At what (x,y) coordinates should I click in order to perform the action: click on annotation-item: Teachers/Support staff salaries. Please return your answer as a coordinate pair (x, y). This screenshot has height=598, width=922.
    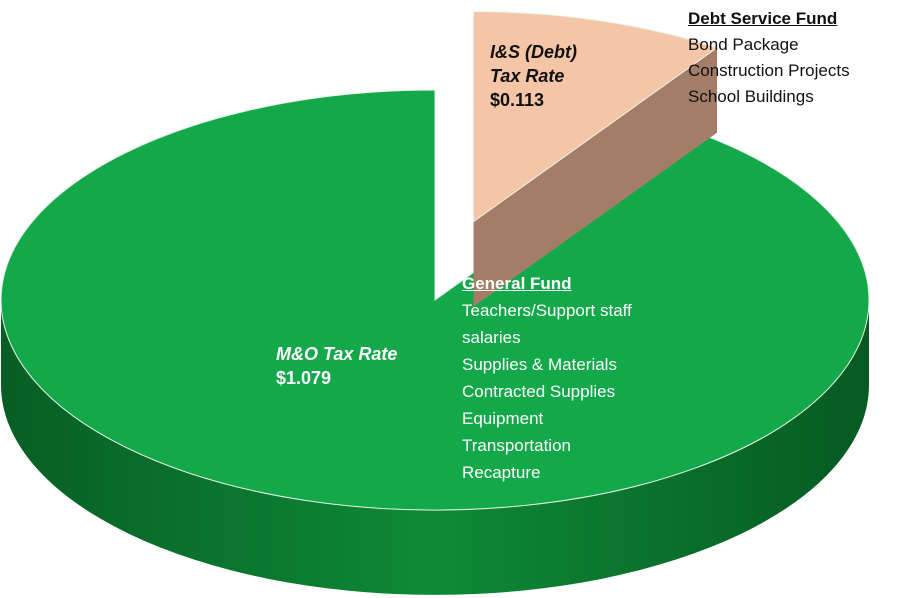
    Looking at the image, I should click on (547, 324).